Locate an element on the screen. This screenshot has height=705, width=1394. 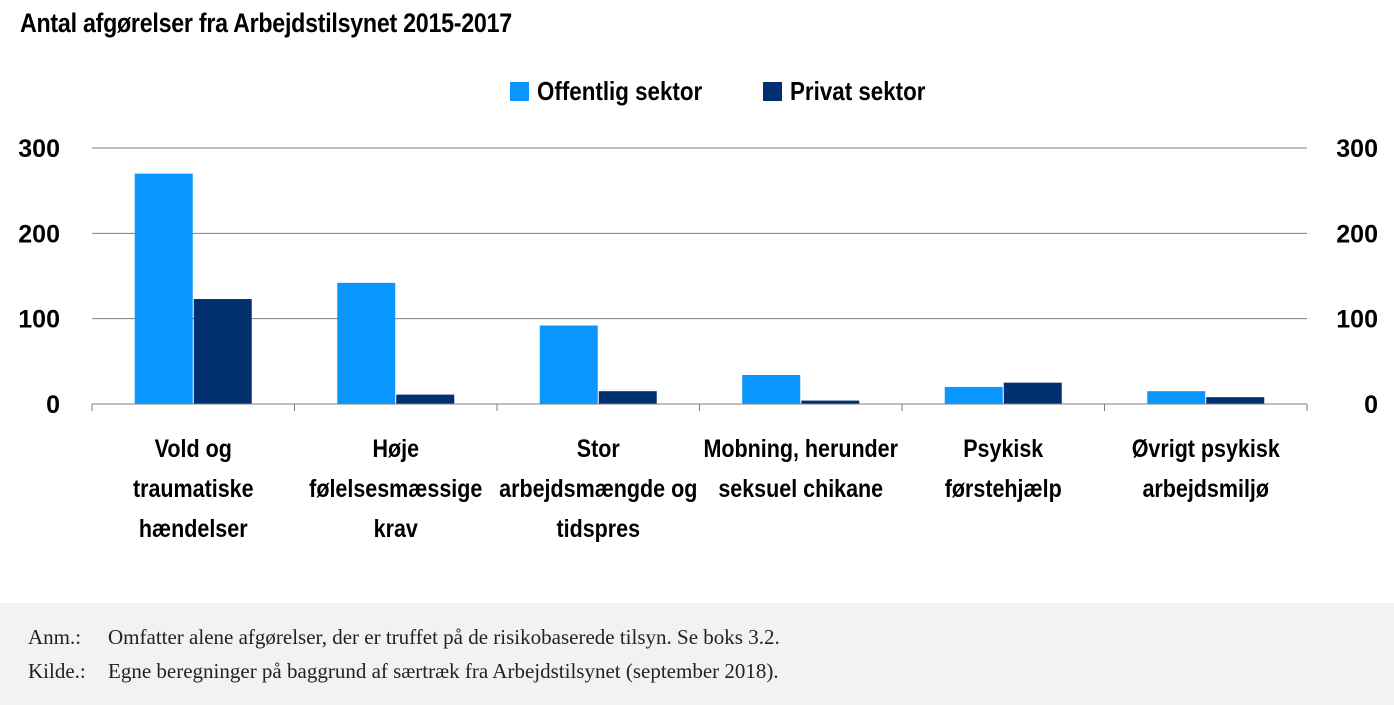
legend-swatch-offentlig is located at coordinates (519, 91).